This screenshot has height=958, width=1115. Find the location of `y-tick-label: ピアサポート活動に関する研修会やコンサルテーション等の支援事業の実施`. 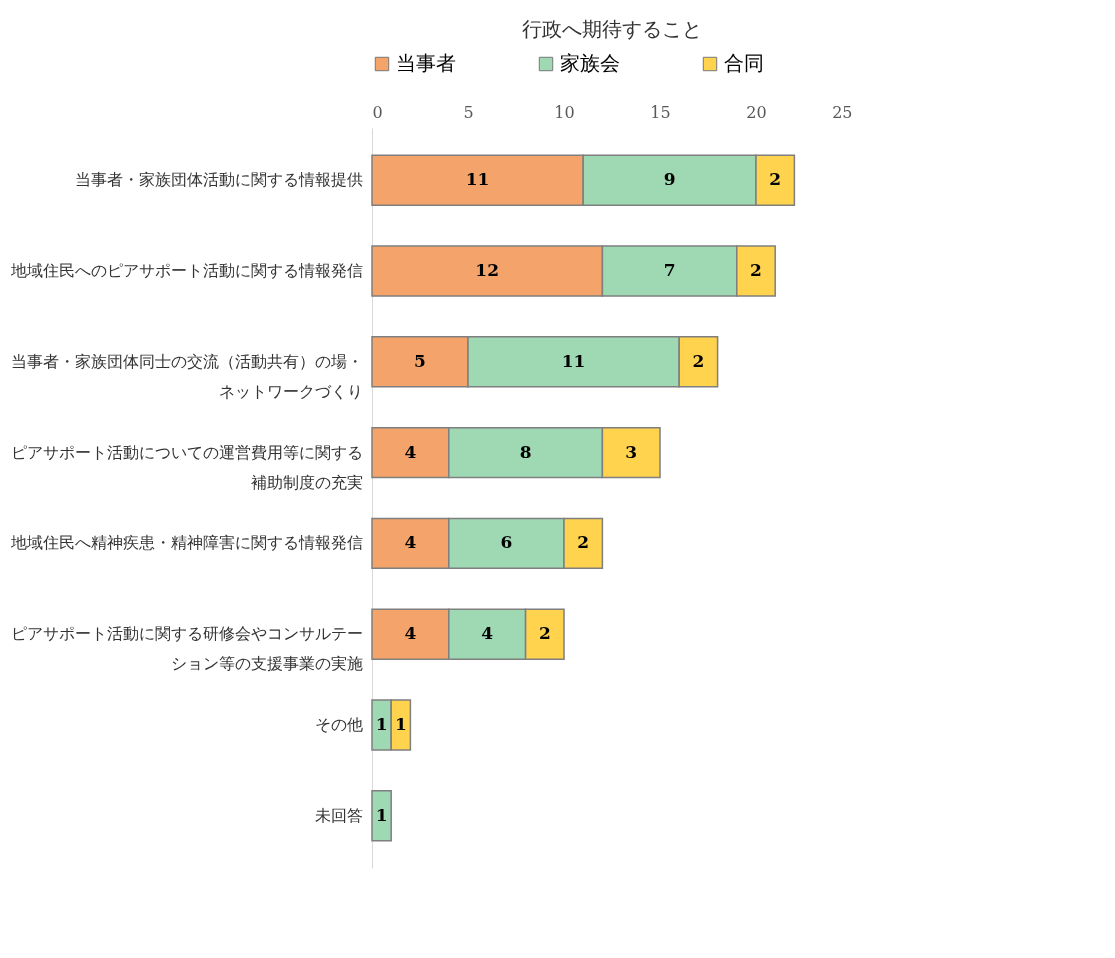

y-tick-label: ピアサポート活動に関する研修会やコンサルテーション等の支援事業の実施 is located at coordinates (186, 649).